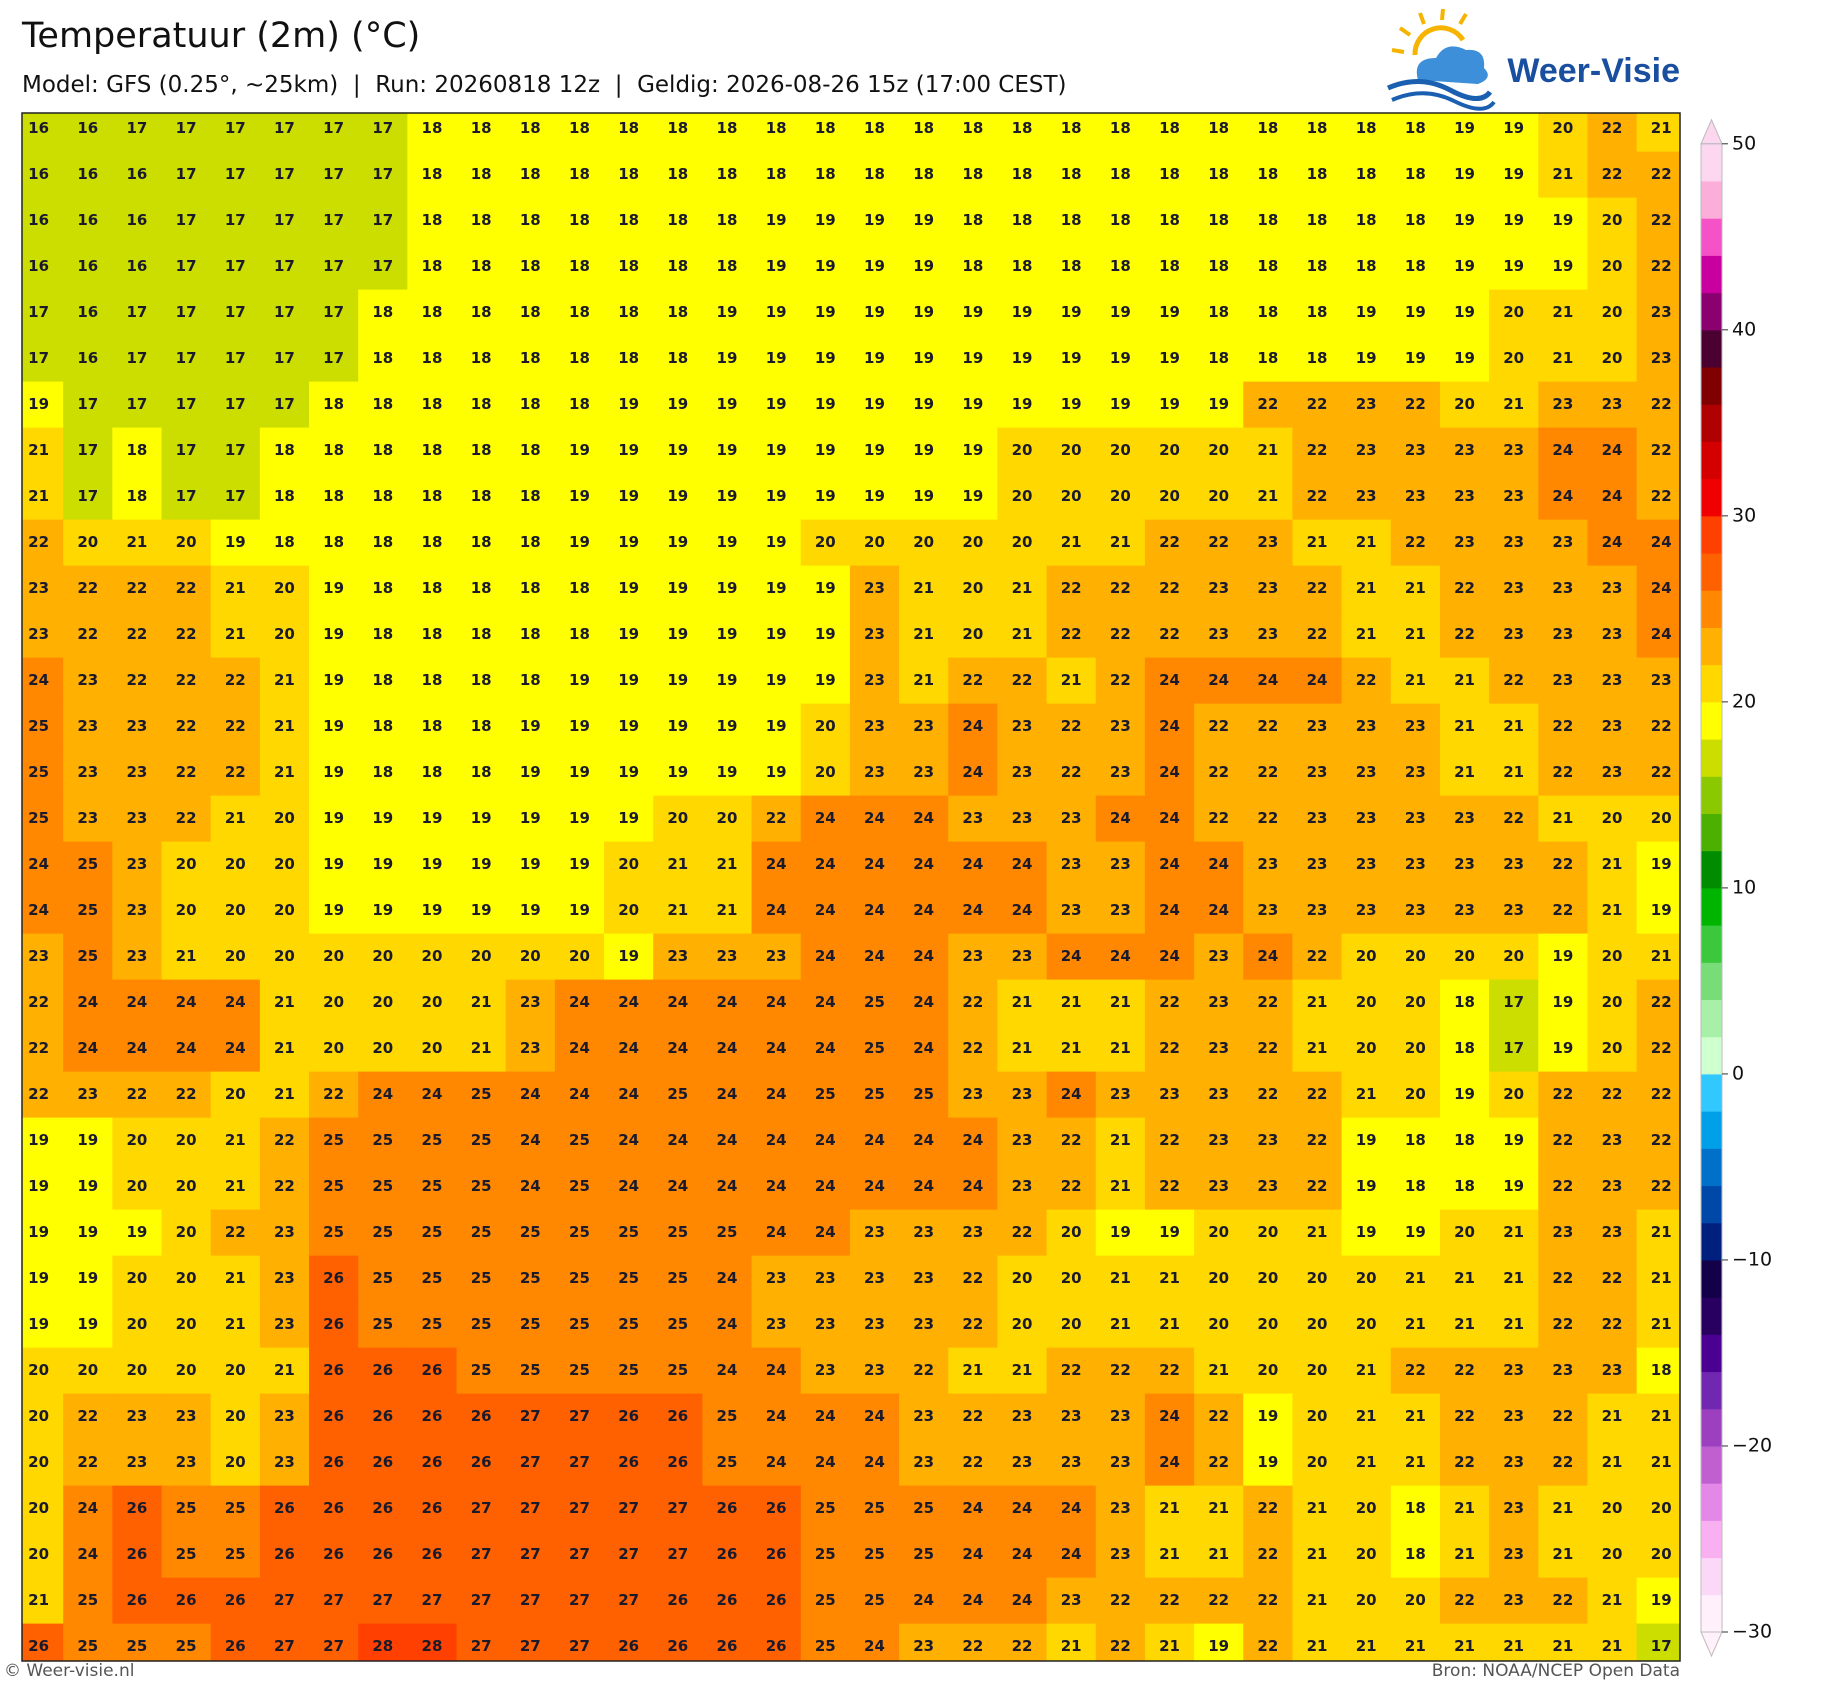  I want to click on temperature-label: 21, so click(923, 680).